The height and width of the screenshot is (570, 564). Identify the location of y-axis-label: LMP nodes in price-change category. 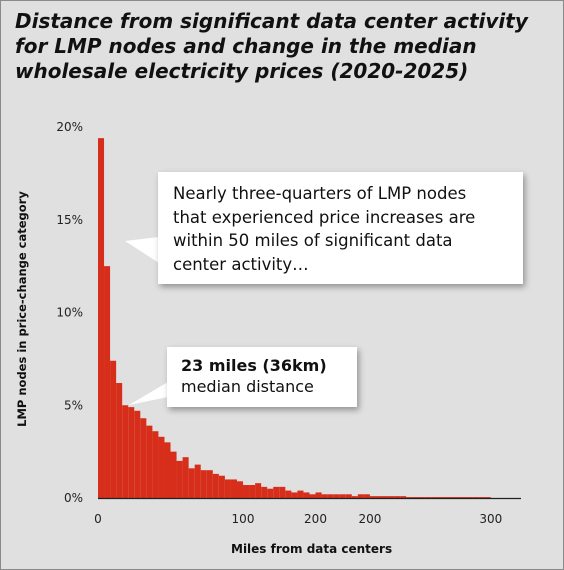
(22, 309).